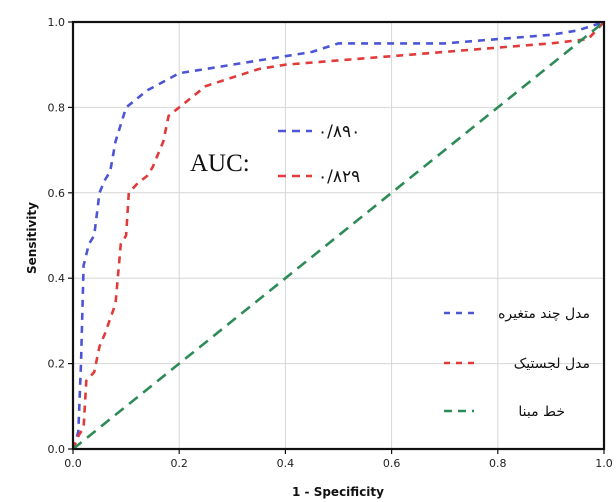 This screenshot has height=502, width=616. What do you see at coordinates (32, 238) in the screenshot?
I see `y-axis-title: Sensitivity` at bounding box center [32, 238].